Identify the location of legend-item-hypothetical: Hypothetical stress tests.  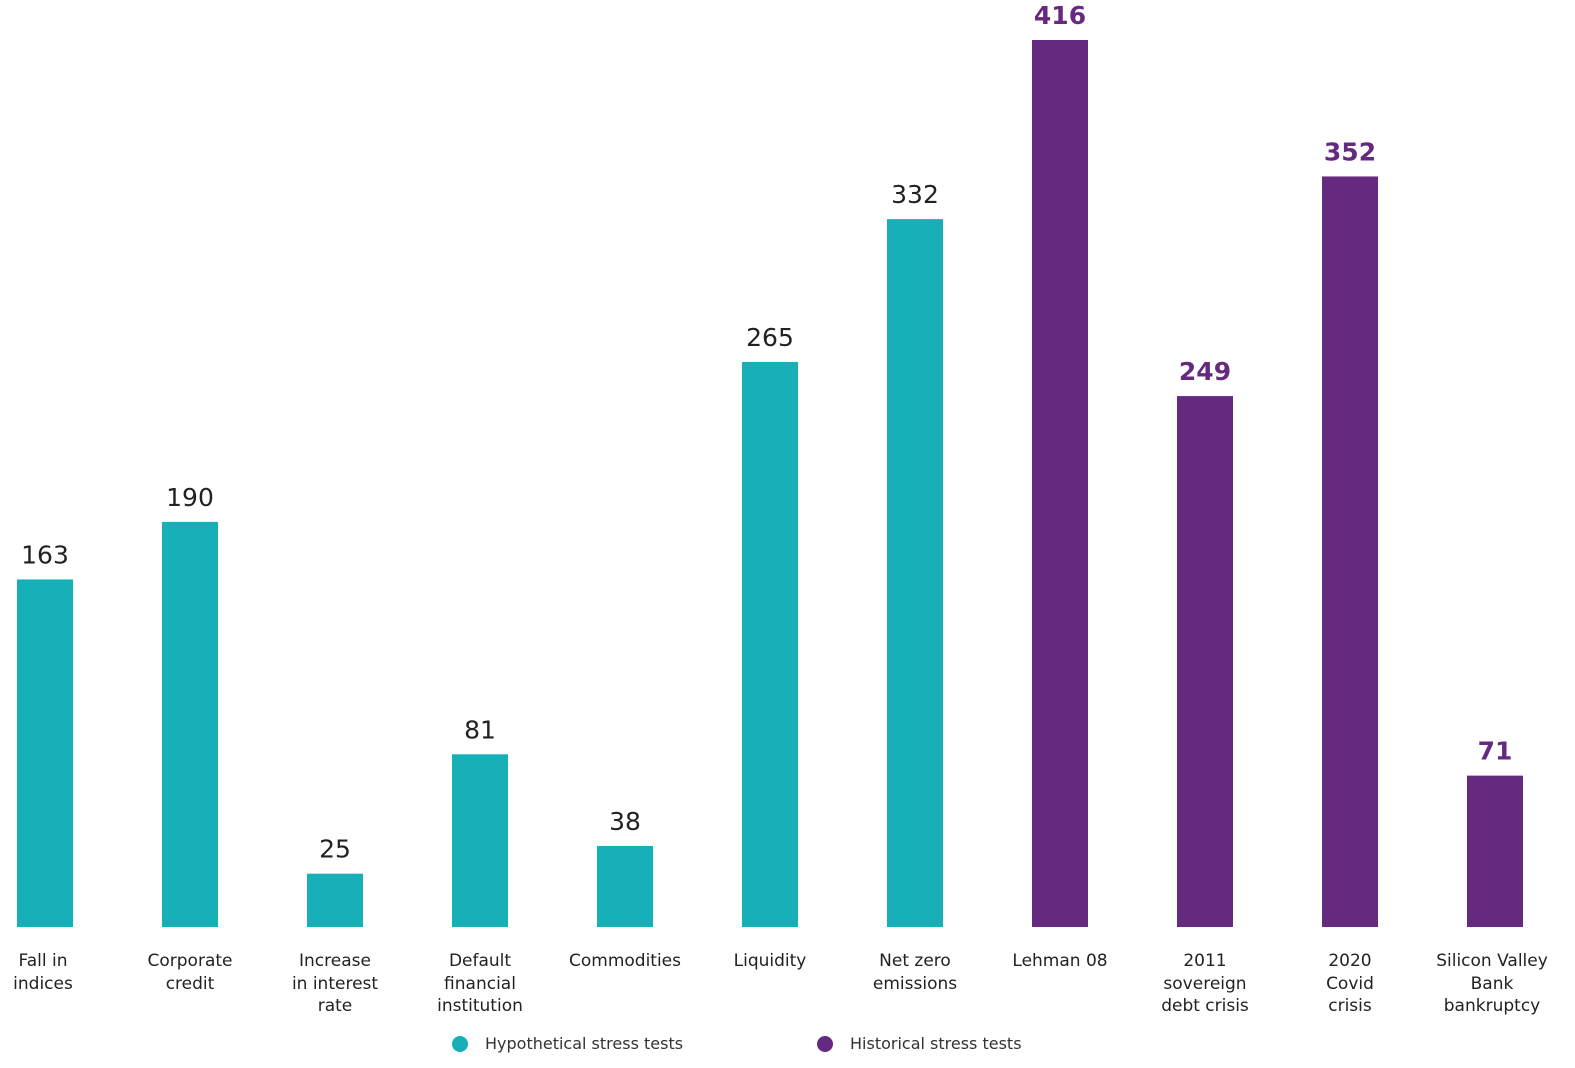
(567, 1043).